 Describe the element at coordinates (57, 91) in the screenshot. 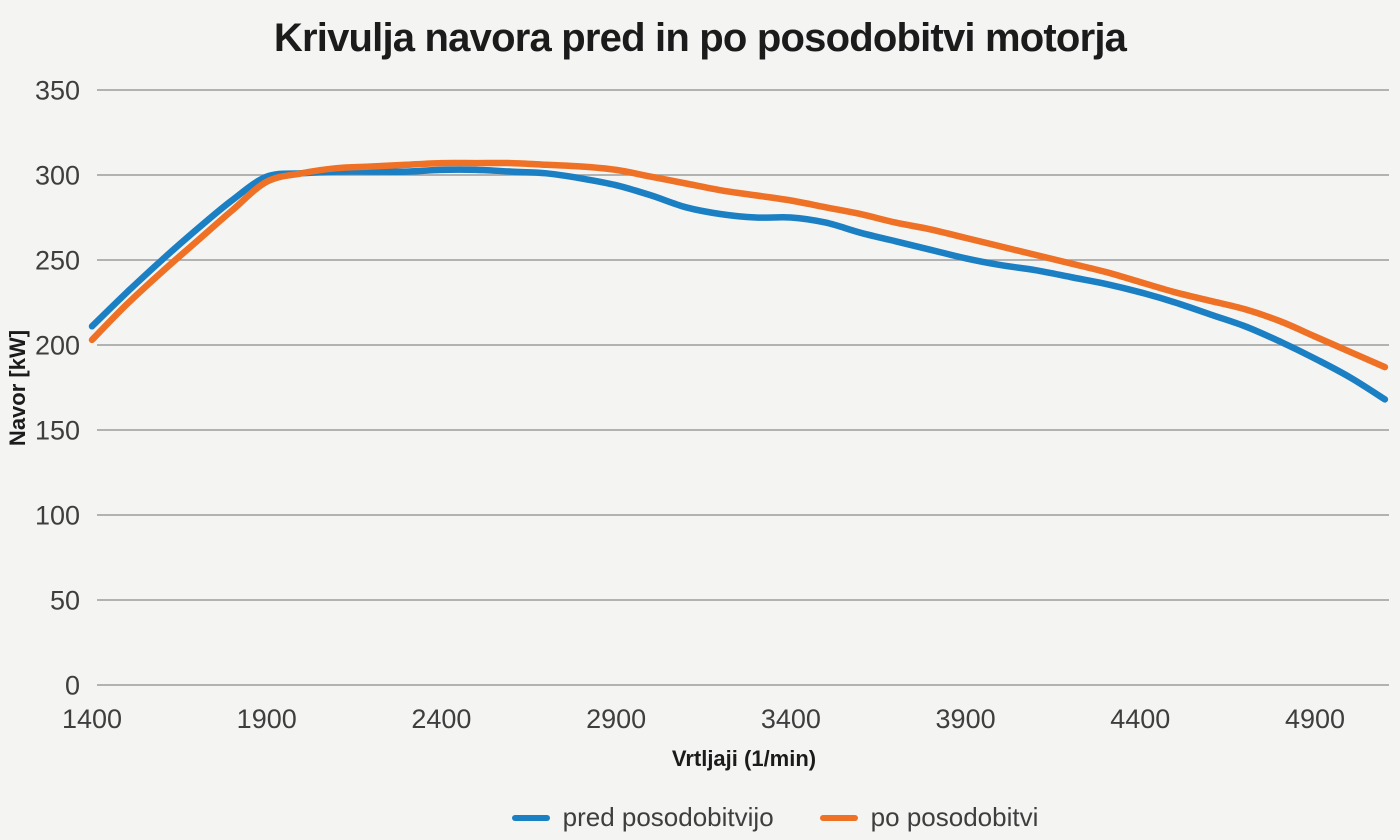

I see `y-tick-label-350: 350` at that location.